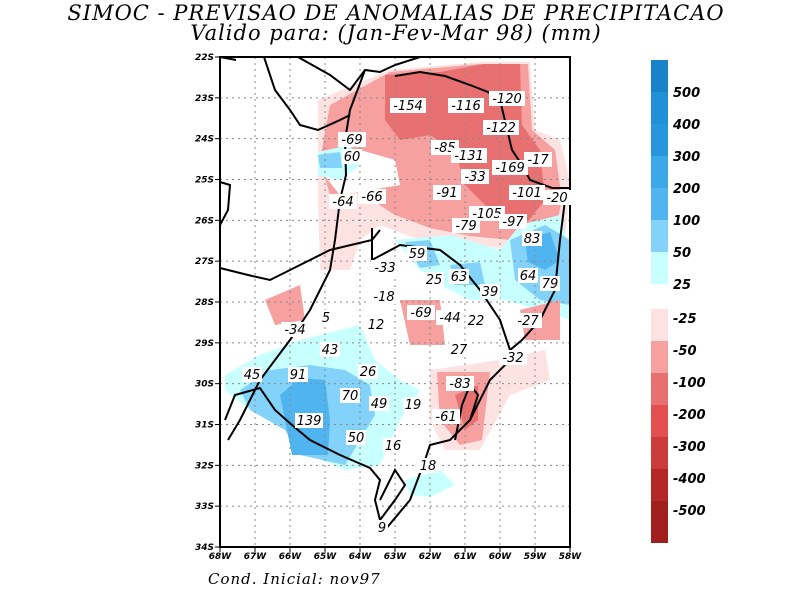  What do you see at coordinates (686, 93) in the screenshot?
I see `colorbar-label: 500` at bounding box center [686, 93].